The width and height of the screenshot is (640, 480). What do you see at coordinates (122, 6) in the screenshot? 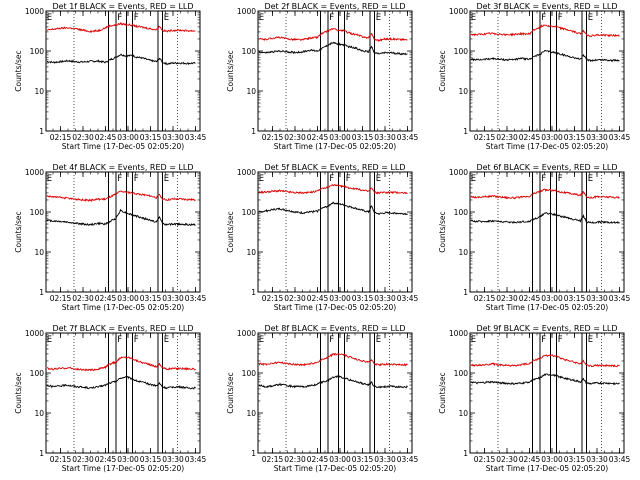
I see `panel-title: Det 1f BLACK = Events, RED = LLD` at bounding box center [122, 6].